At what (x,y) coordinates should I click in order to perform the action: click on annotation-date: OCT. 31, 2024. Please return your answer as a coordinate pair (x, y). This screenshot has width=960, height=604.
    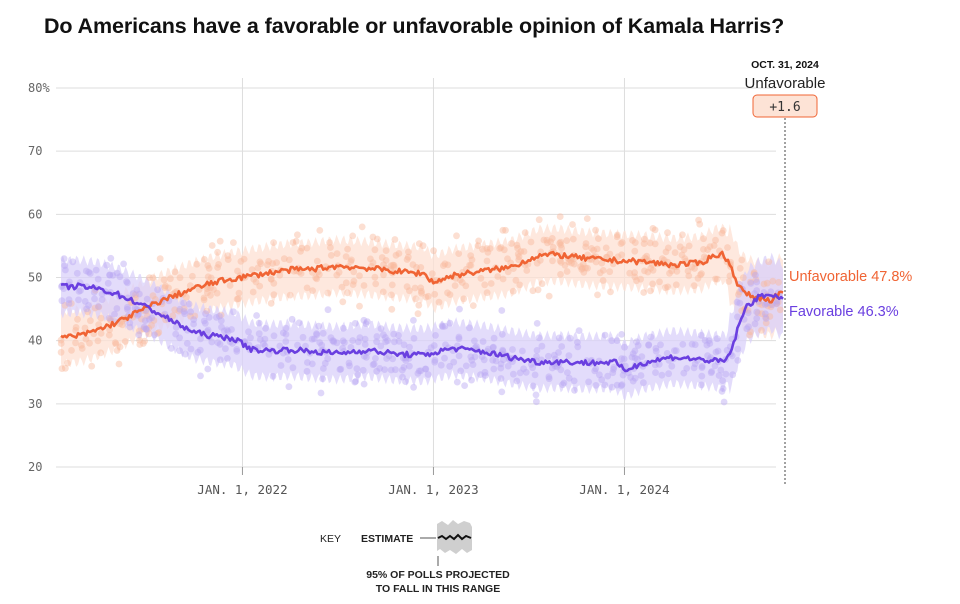
    Looking at the image, I should click on (785, 65).